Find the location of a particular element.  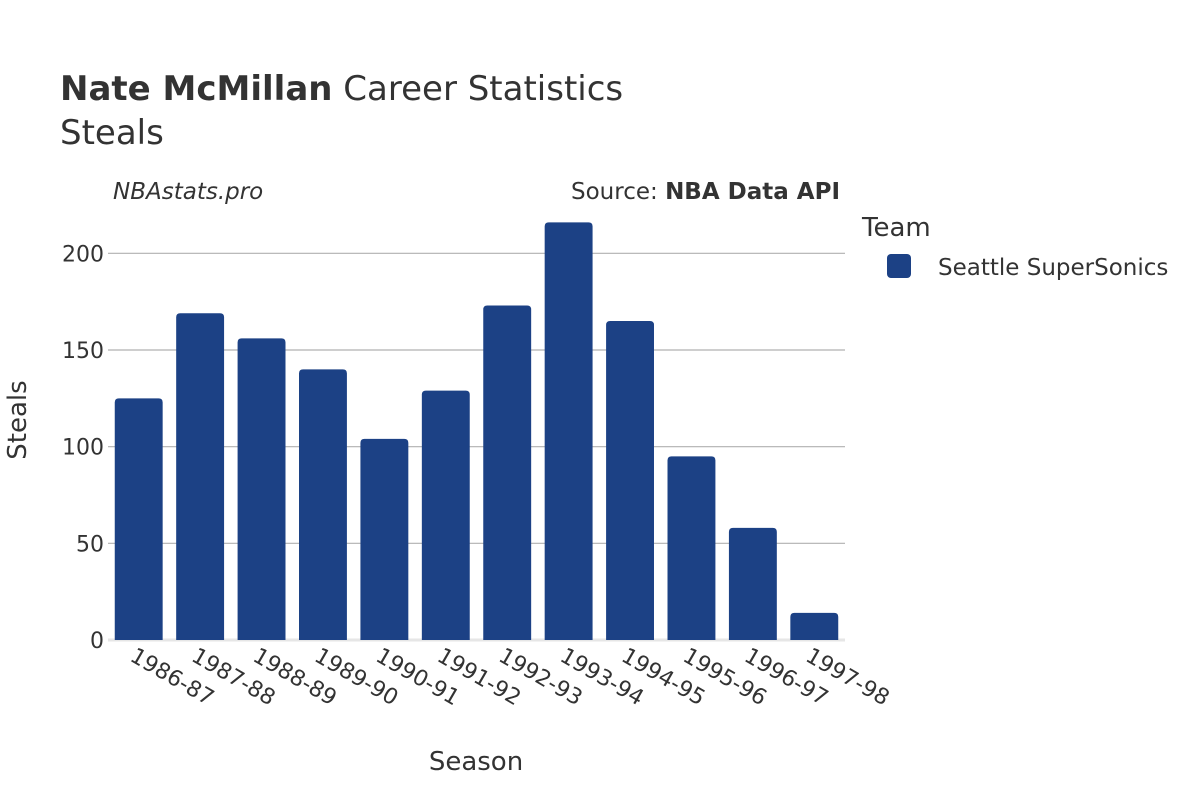

source-credit: Source: NBA Data API is located at coordinates (705, 192).